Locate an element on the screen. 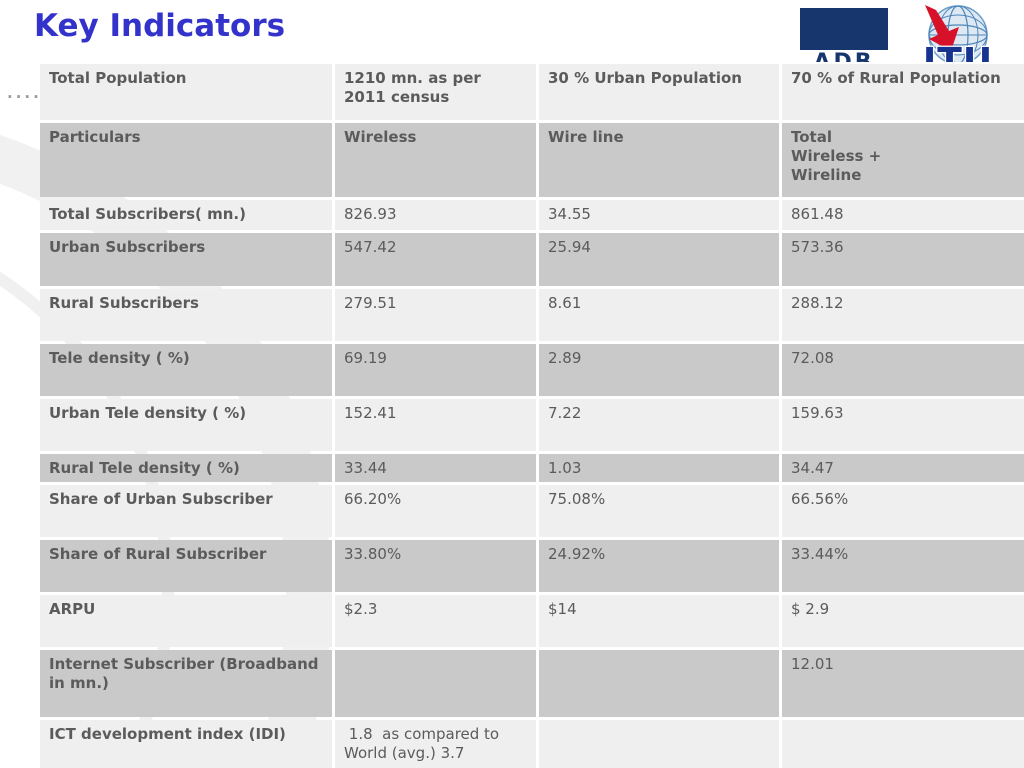 The width and height of the screenshot is (1024, 768). value-cell: 70 % of Rural Population is located at coordinates (903, 92).